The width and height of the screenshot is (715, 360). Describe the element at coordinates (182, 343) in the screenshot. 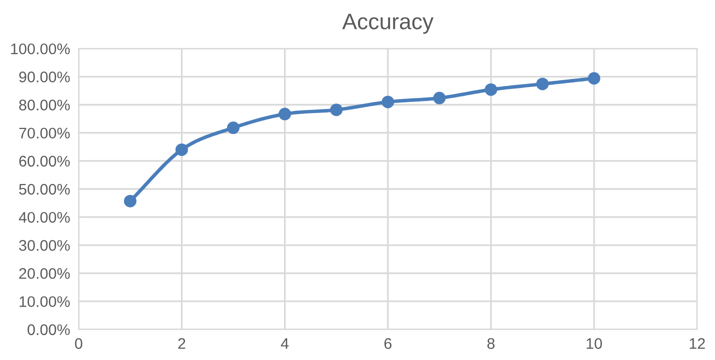

I see `x-tick-label: 2` at that location.